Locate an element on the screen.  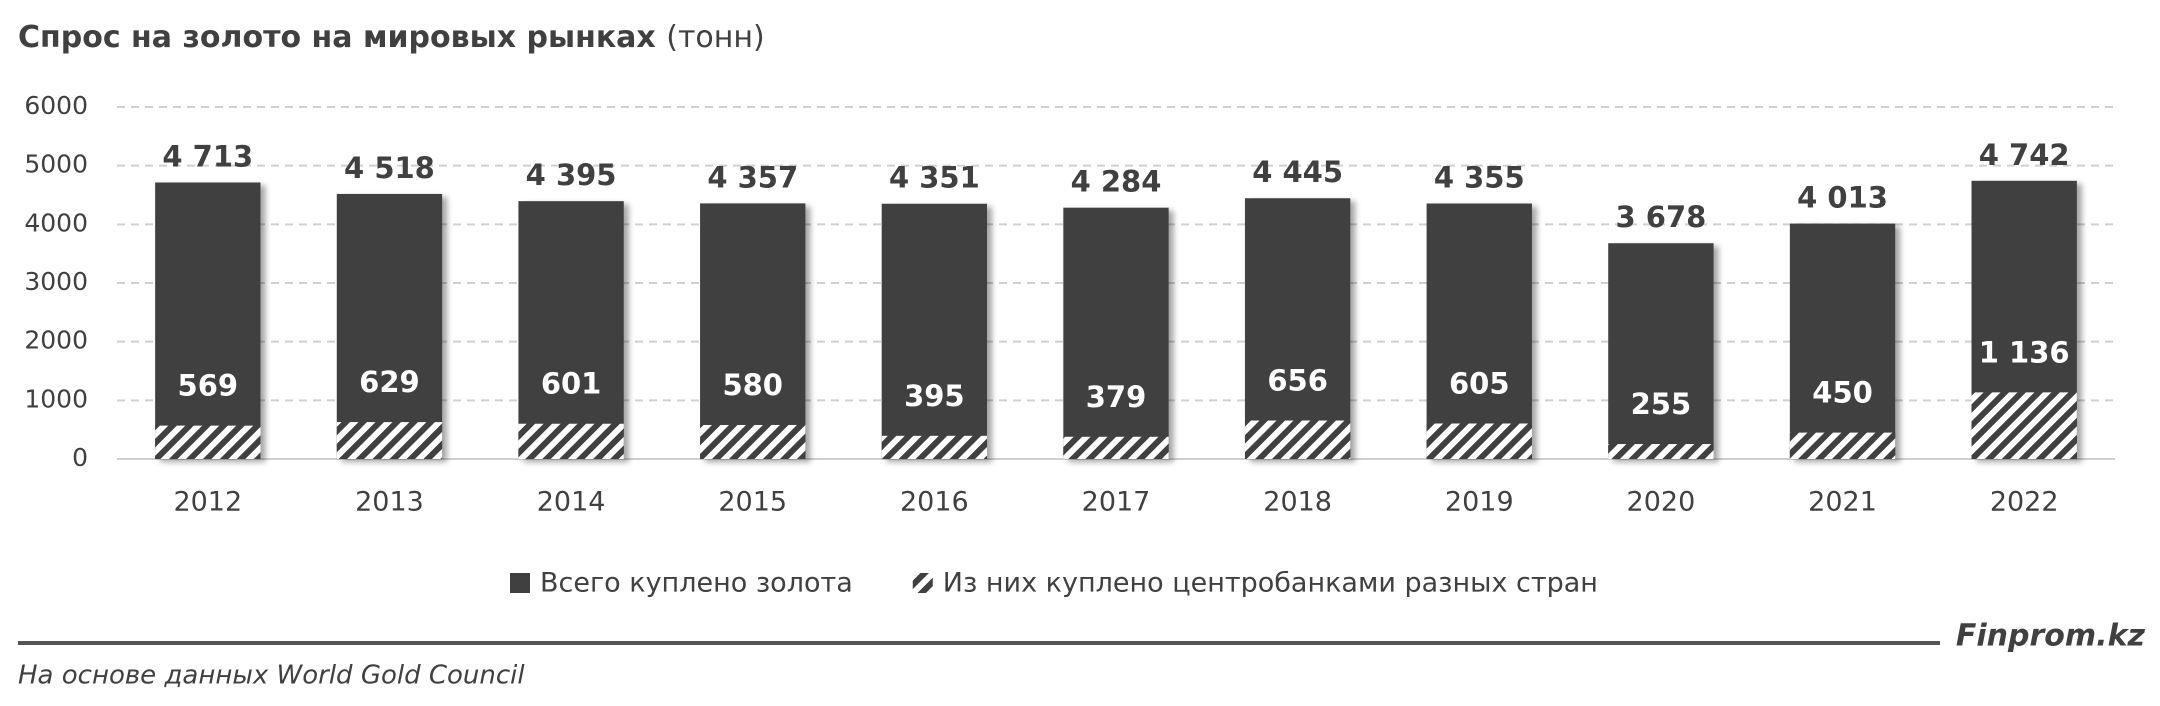
y-tick-label: 1000 is located at coordinates (56, 398).